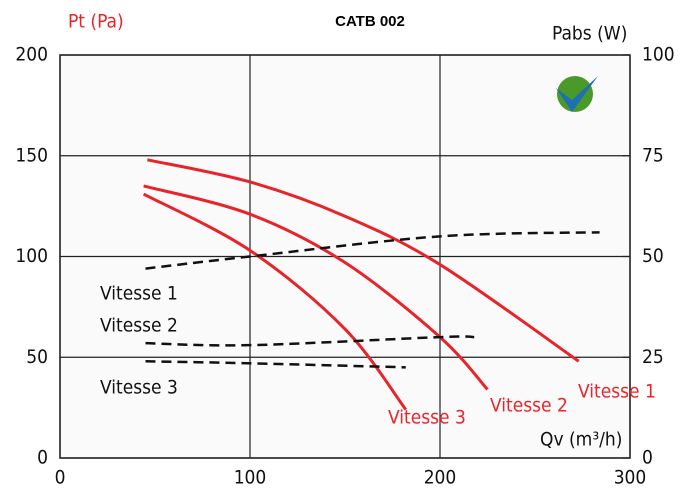 The width and height of the screenshot is (684, 493). What do you see at coordinates (653, 155) in the screenshot?
I see `y2-tick-label: 75` at bounding box center [653, 155].